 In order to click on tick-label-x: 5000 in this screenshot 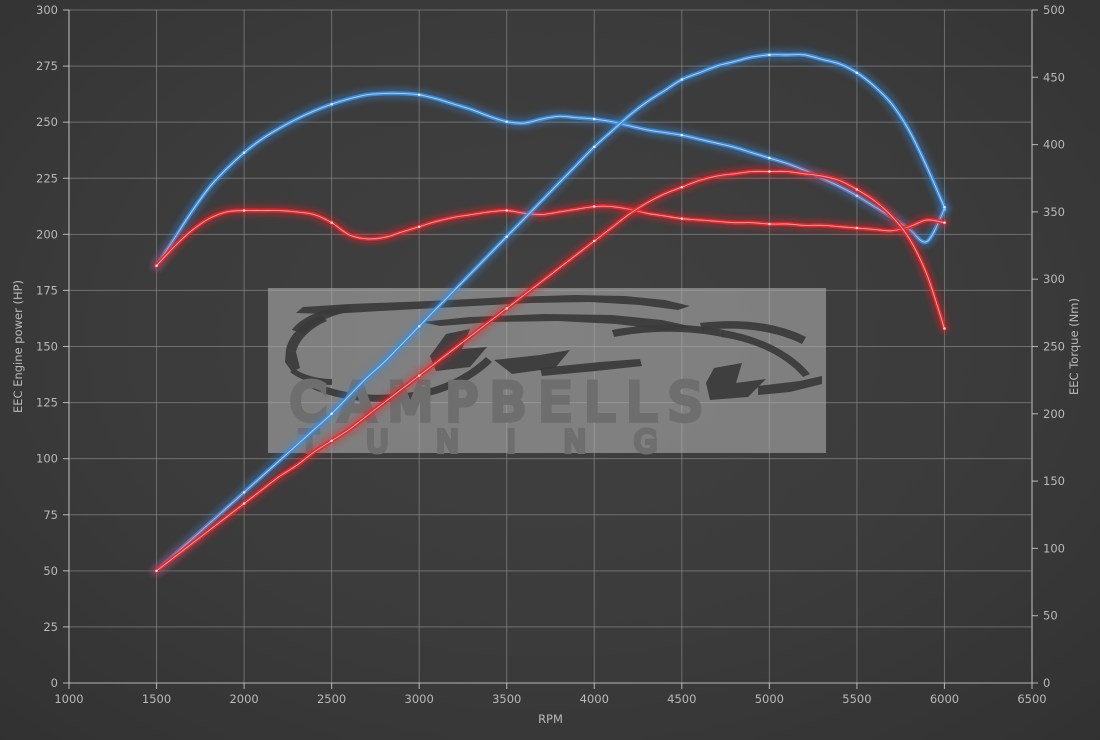, I will do `click(769, 699)`.